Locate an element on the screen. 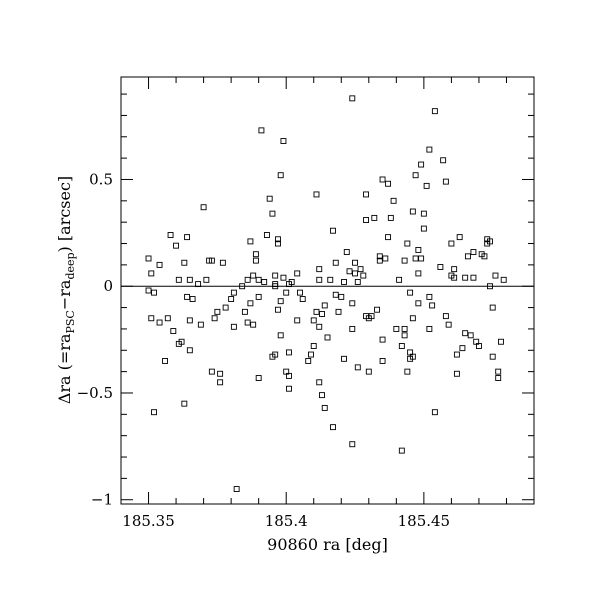 Image resolution: width=611 pixels, height=611 pixels. x-tick-label: 185.35 is located at coordinates (148, 521).